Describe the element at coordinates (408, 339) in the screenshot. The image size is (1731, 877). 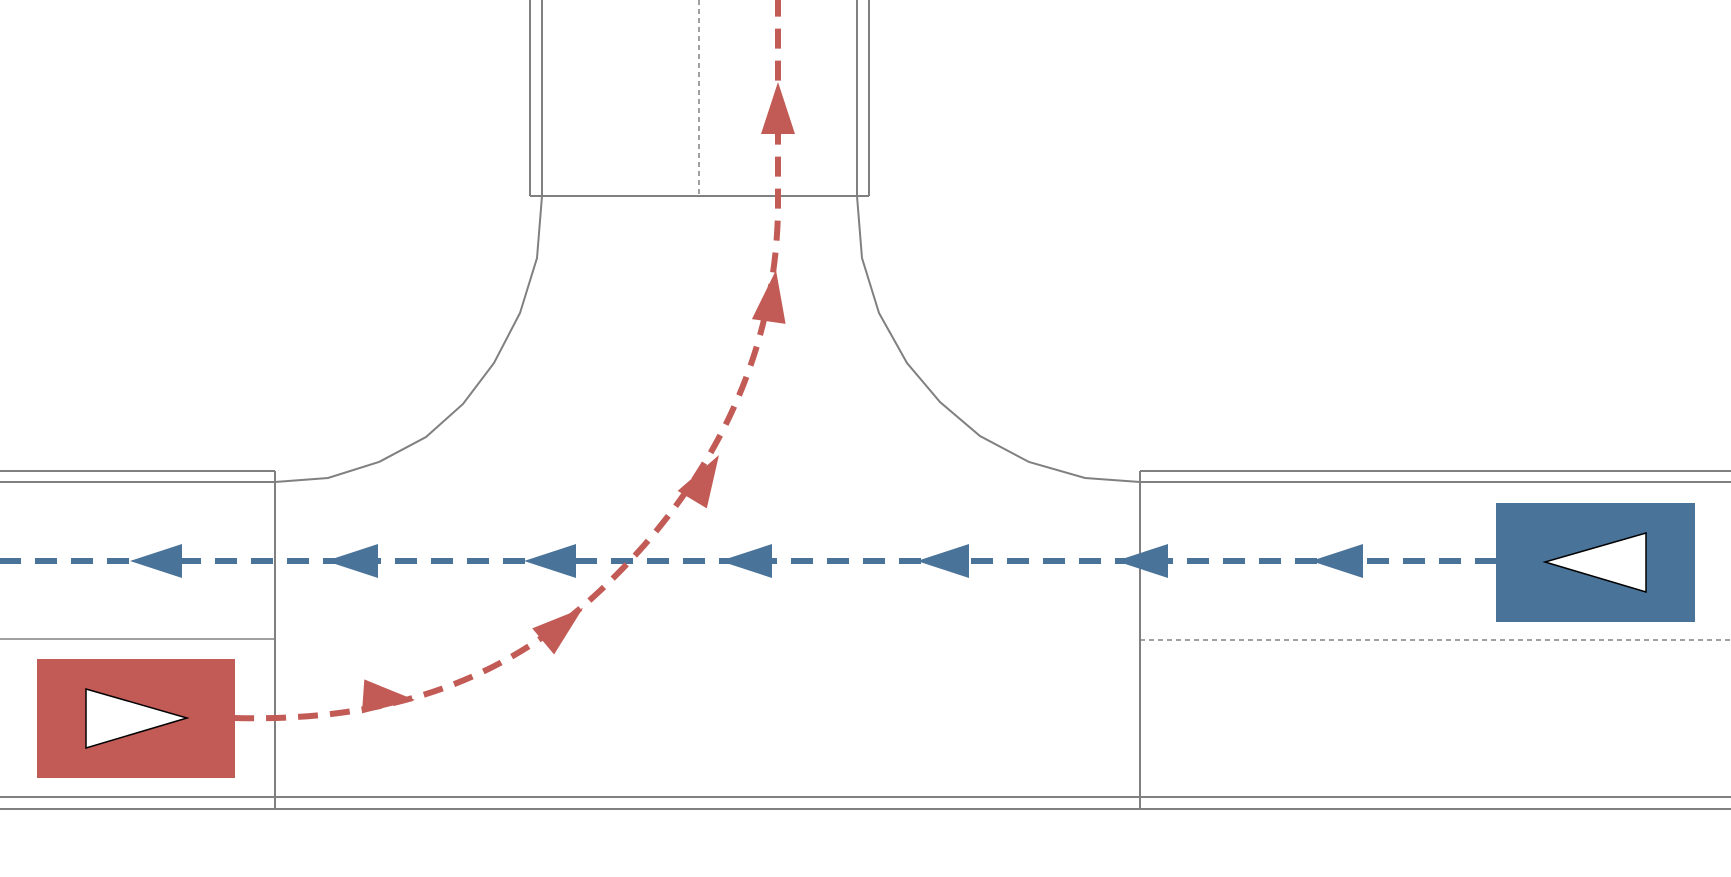
I see `northwest-curb` at that location.